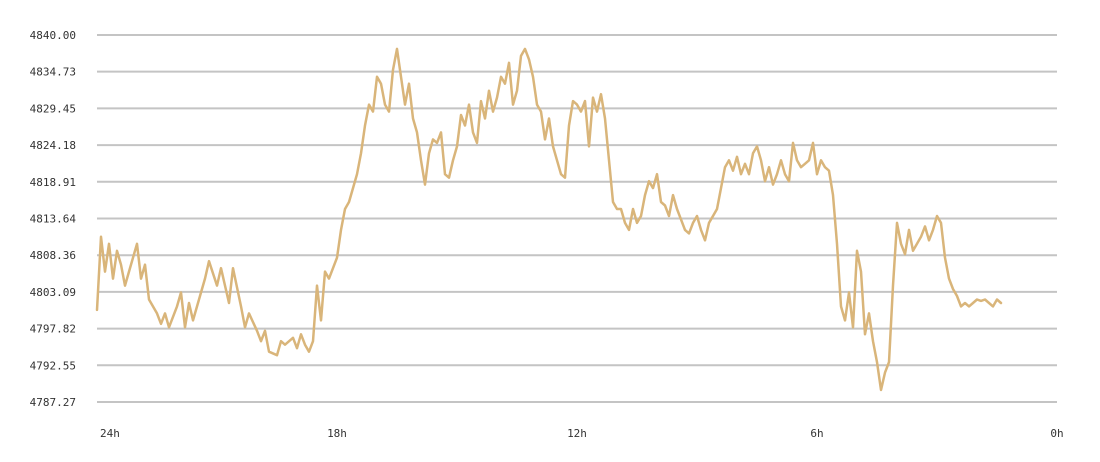 The height and width of the screenshot is (462, 1100). Describe the element at coordinates (53, 145) in the screenshot. I see `y-tick-label: 4824.18` at that location.